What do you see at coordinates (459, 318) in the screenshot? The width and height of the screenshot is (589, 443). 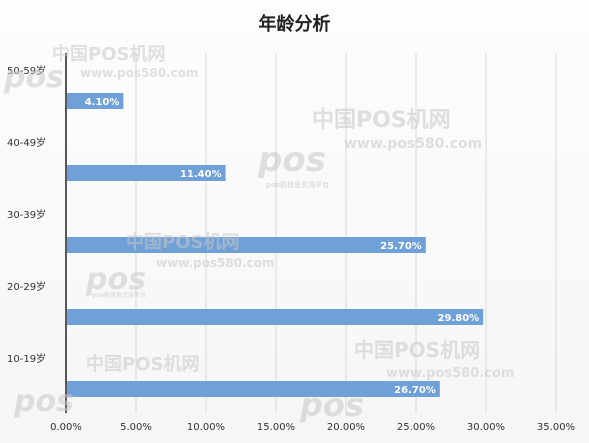 I see `data-label: 29.80%` at bounding box center [459, 318].